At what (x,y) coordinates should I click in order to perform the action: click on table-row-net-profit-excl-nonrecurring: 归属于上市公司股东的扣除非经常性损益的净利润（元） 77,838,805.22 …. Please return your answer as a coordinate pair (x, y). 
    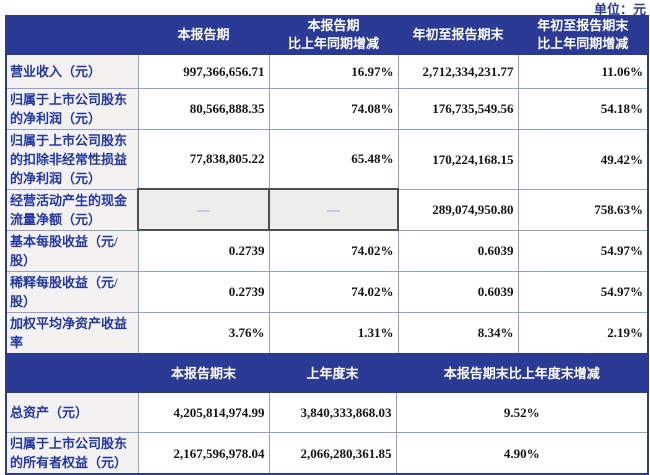
    Looking at the image, I should click on (327, 159).